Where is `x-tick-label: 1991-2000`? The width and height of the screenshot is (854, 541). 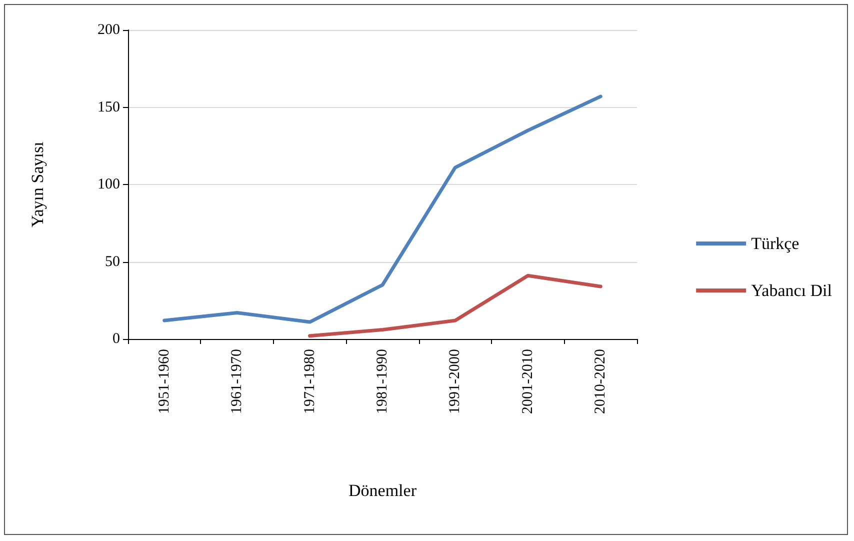
x-tick-label: 1991-2000 is located at coordinates (455, 381).